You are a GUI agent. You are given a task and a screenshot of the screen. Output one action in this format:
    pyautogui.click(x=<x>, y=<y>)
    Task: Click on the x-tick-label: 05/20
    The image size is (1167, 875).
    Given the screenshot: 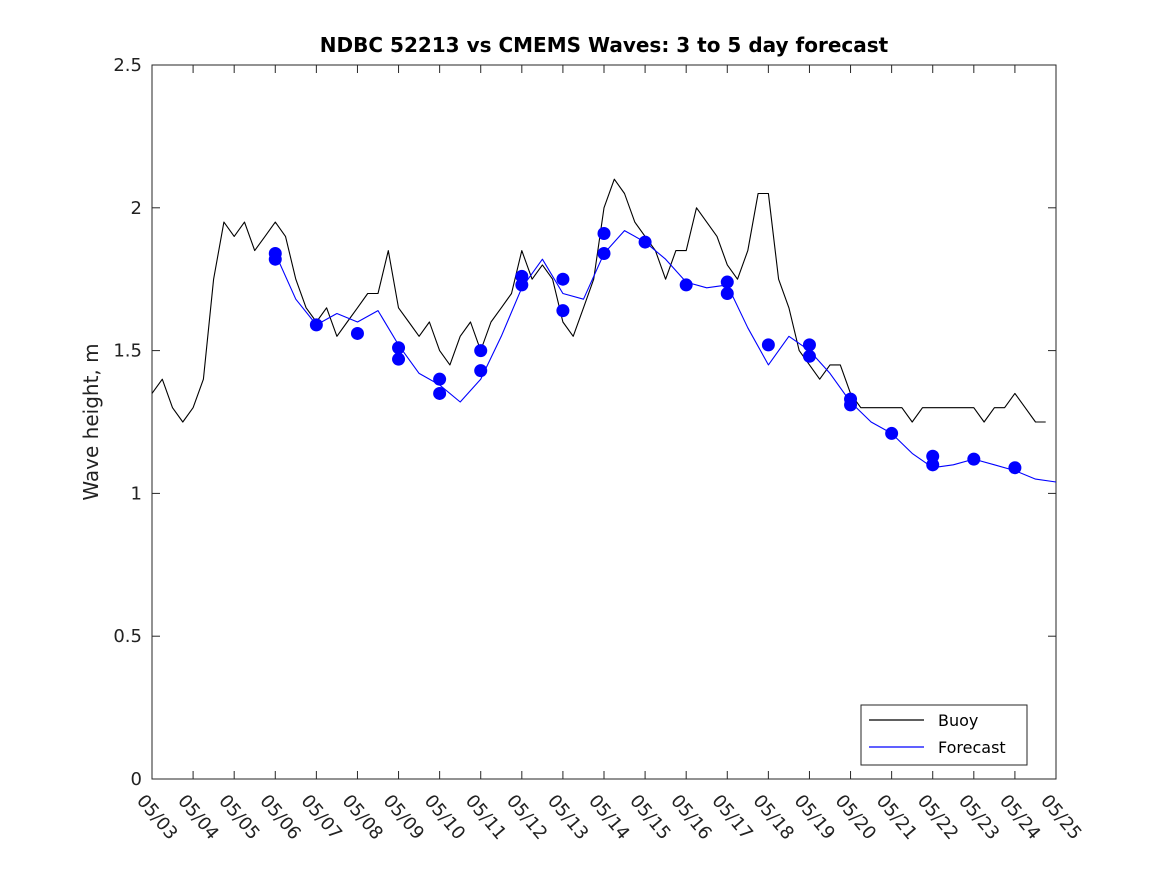 What is the action you would take?
    pyautogui.click(x=855, y=817)
    